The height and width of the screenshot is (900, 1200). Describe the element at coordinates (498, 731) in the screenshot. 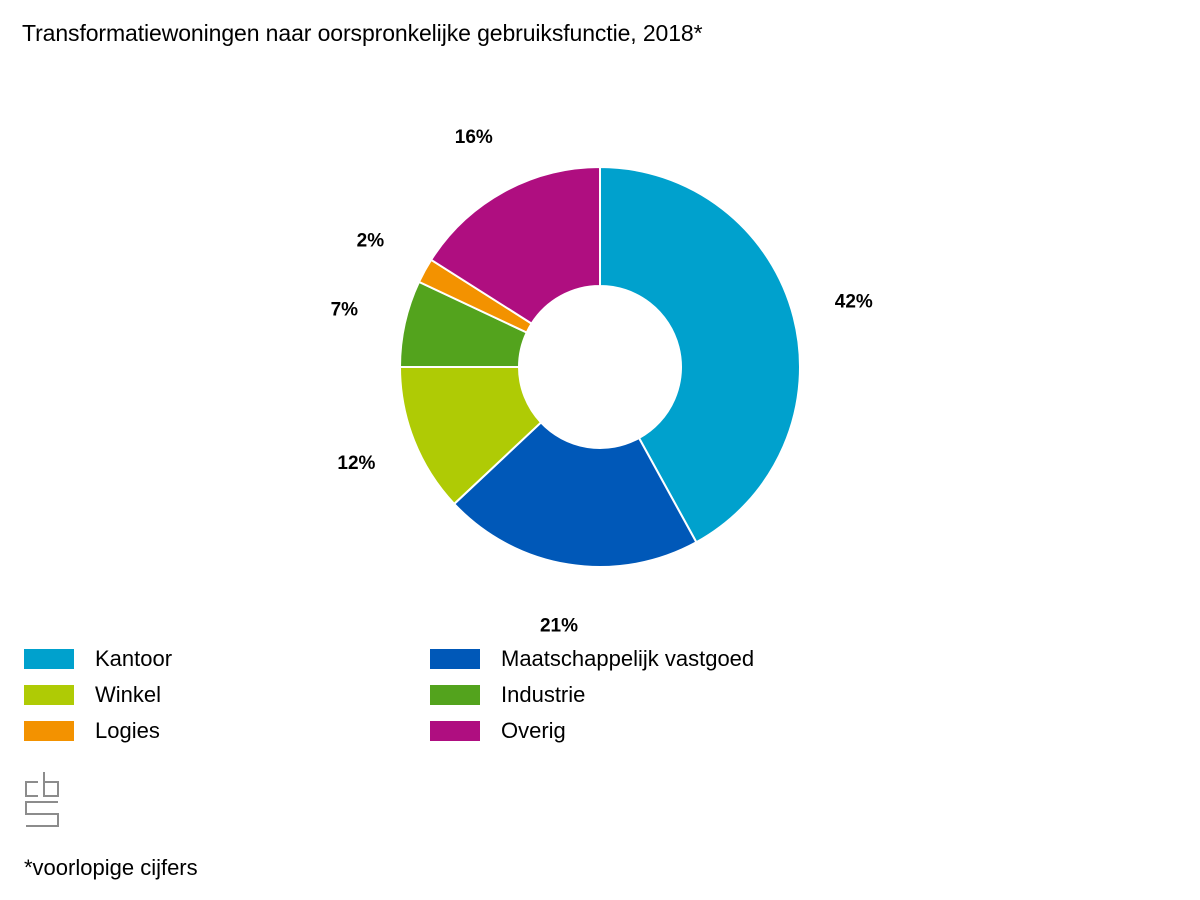

I see `legend-item-overig: Overig` at that location.